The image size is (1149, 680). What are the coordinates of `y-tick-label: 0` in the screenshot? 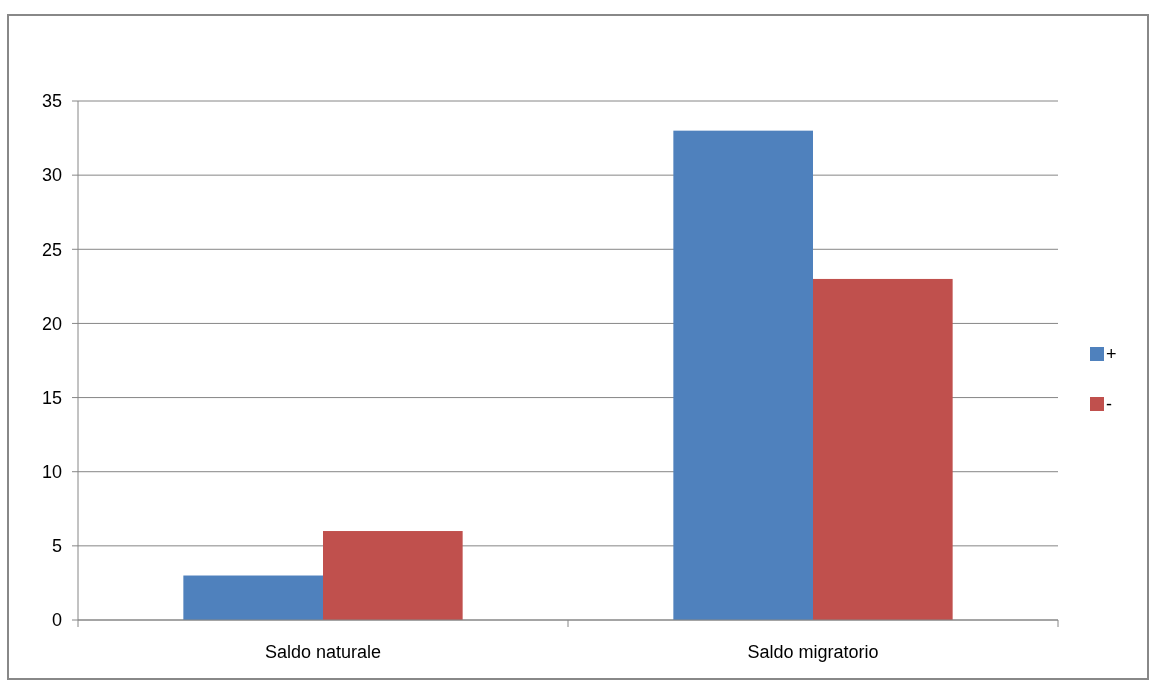 It's located at (56, 620).